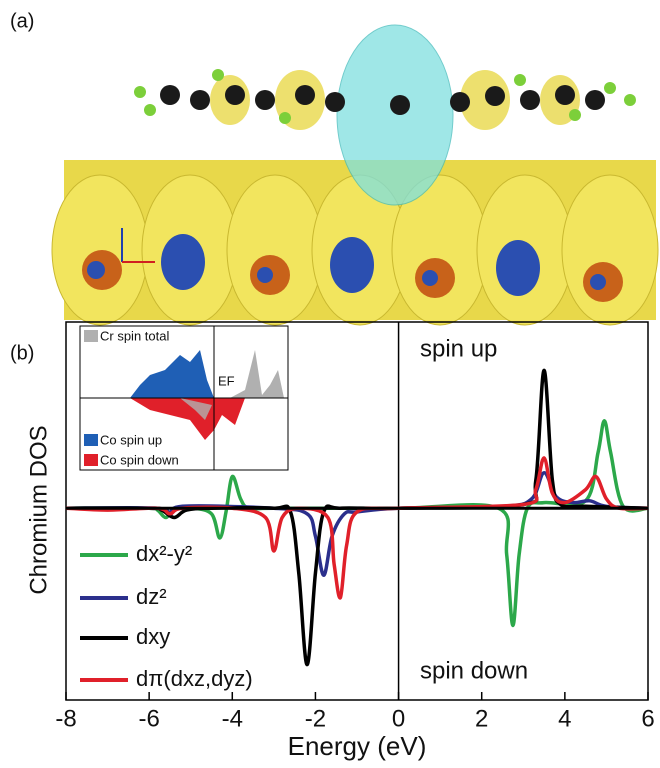  Describe the element at coordinates (458, 348) in the screenshot. I see `annotation: spin up` at that location.